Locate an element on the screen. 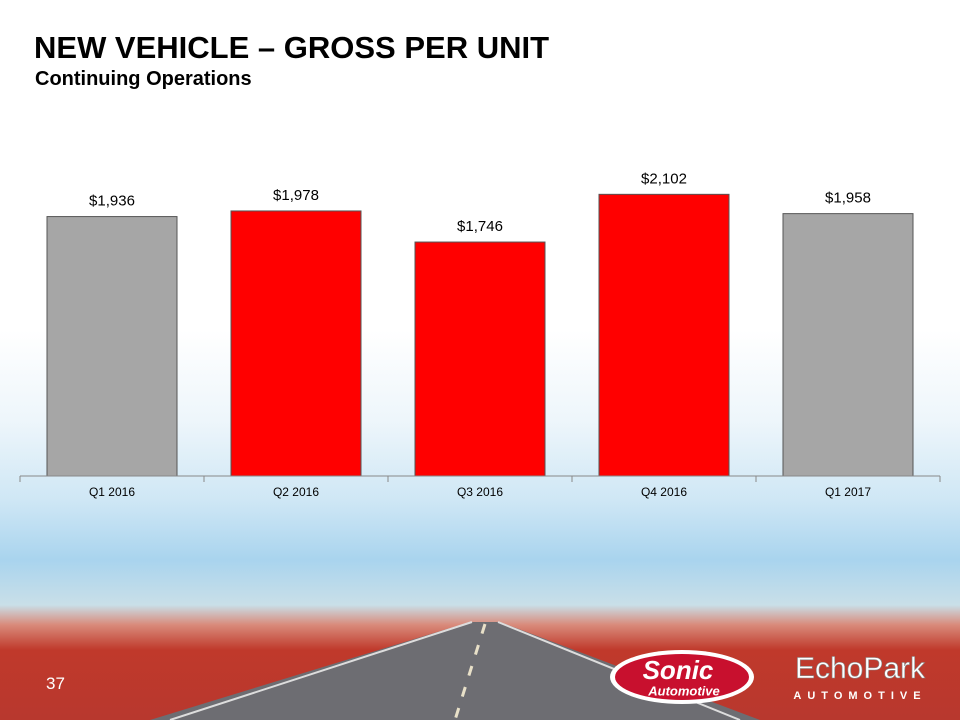 This screenshot has width=960, height=720. road-background is located at coordinates (455, 670).